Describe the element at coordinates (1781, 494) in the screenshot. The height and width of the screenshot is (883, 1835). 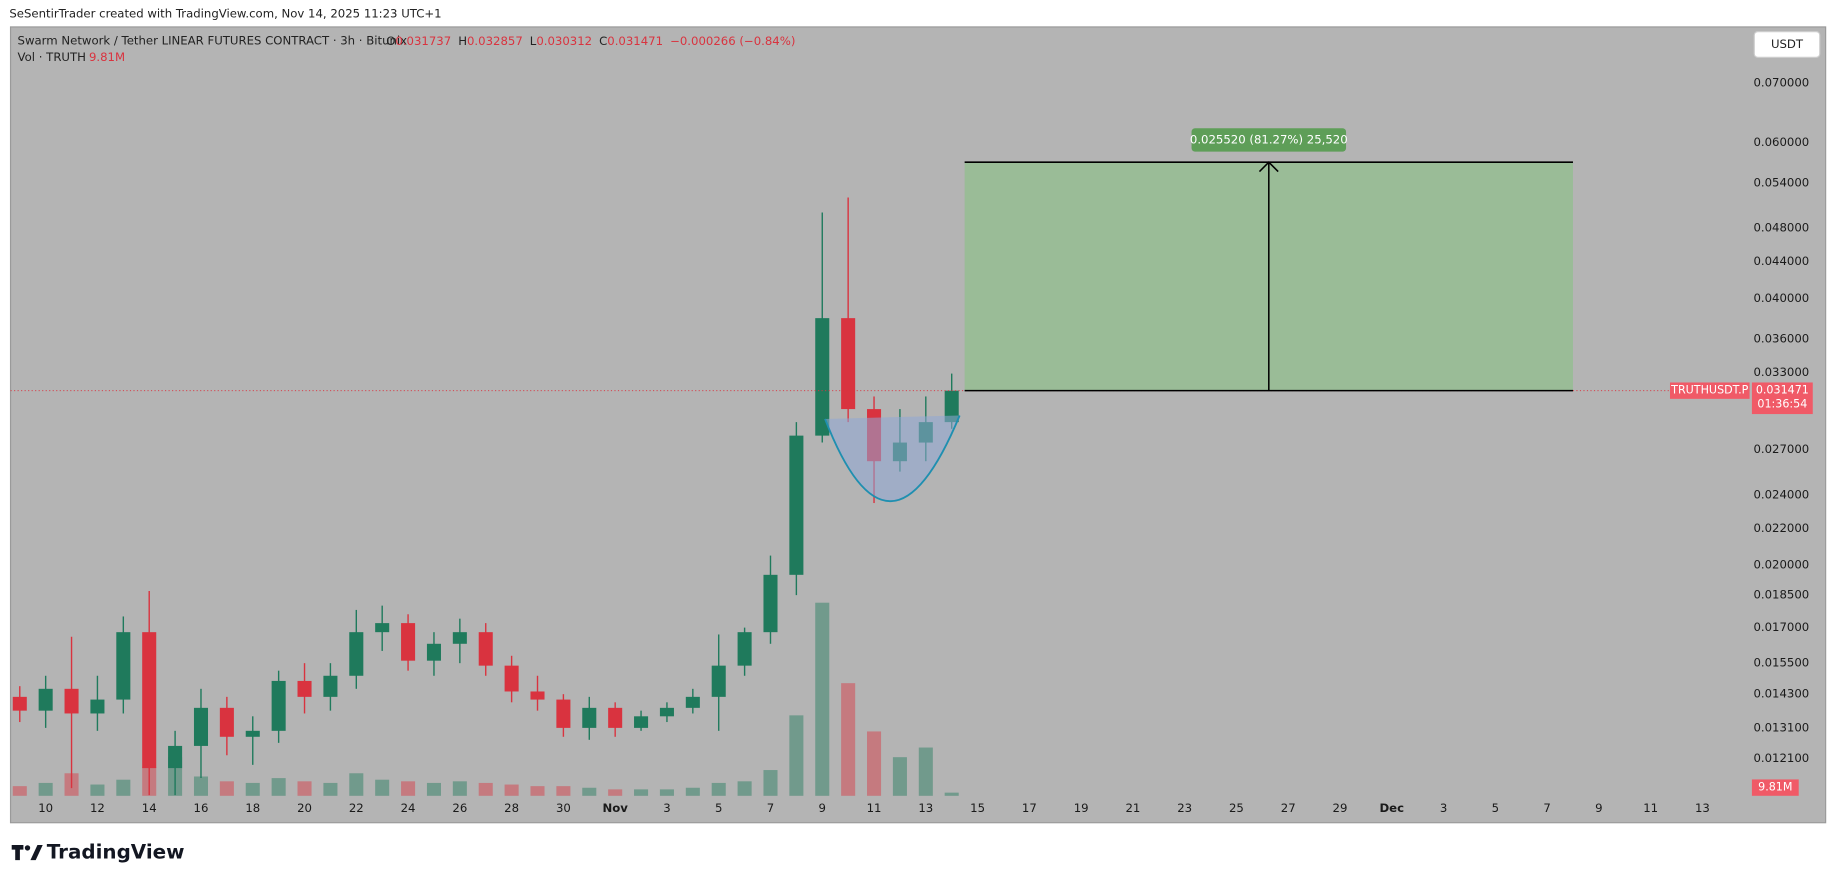
I see `y-tick-label: 0.024000` at that location.